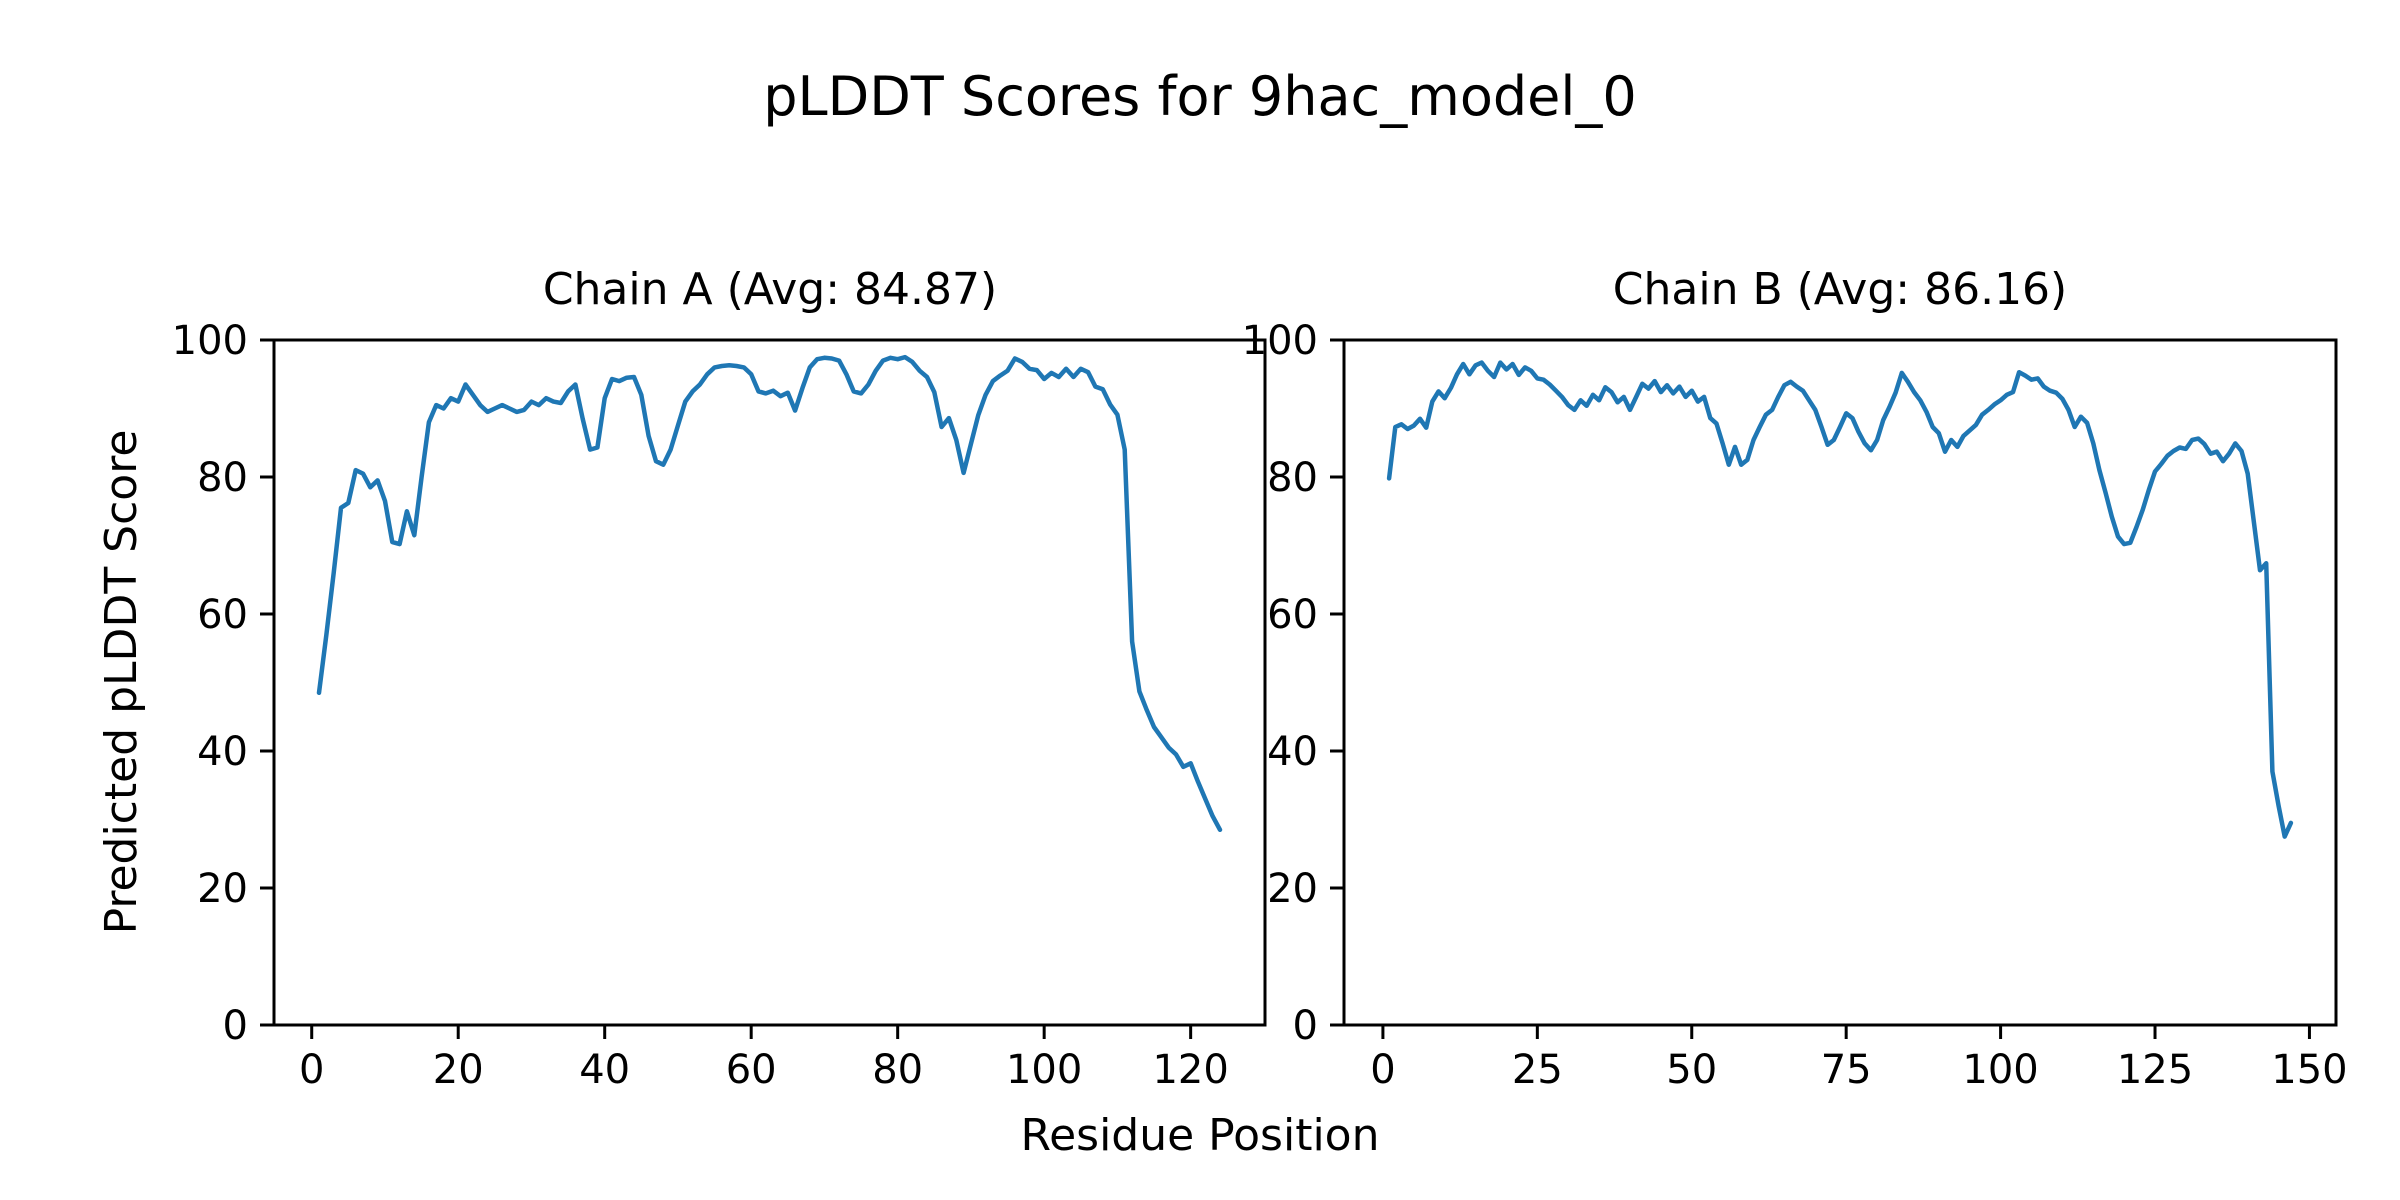 The height and width of the screenshot is (1200, 2400). Describe the element at coordinates (604, 1070) in the screenshot. I see `chain-a-x-tick-label: 40` at that location.